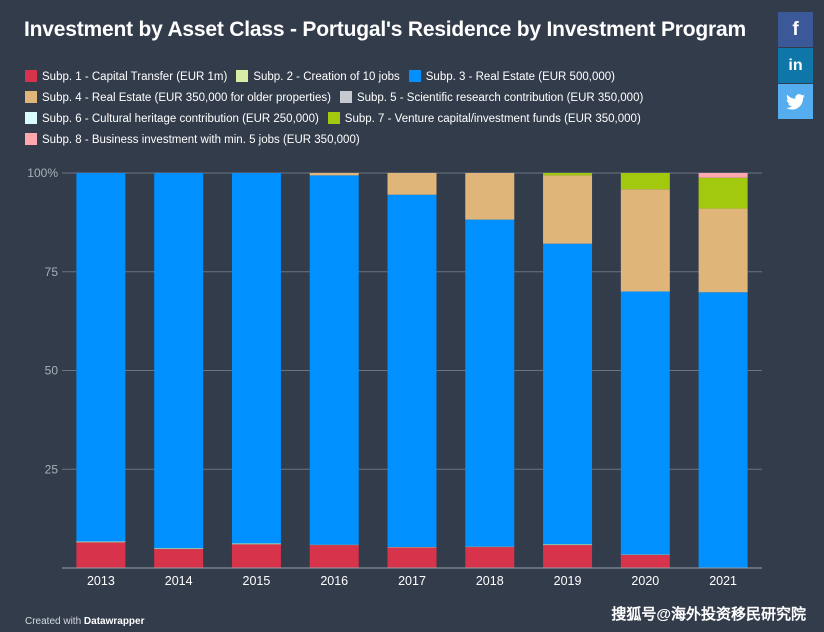 This screenshot has height=632, width=824. What do you see at coordinates (645, 423) in the screenshot?
I see `bar-segment-2020-subp3` at bounding box center [645, 423].